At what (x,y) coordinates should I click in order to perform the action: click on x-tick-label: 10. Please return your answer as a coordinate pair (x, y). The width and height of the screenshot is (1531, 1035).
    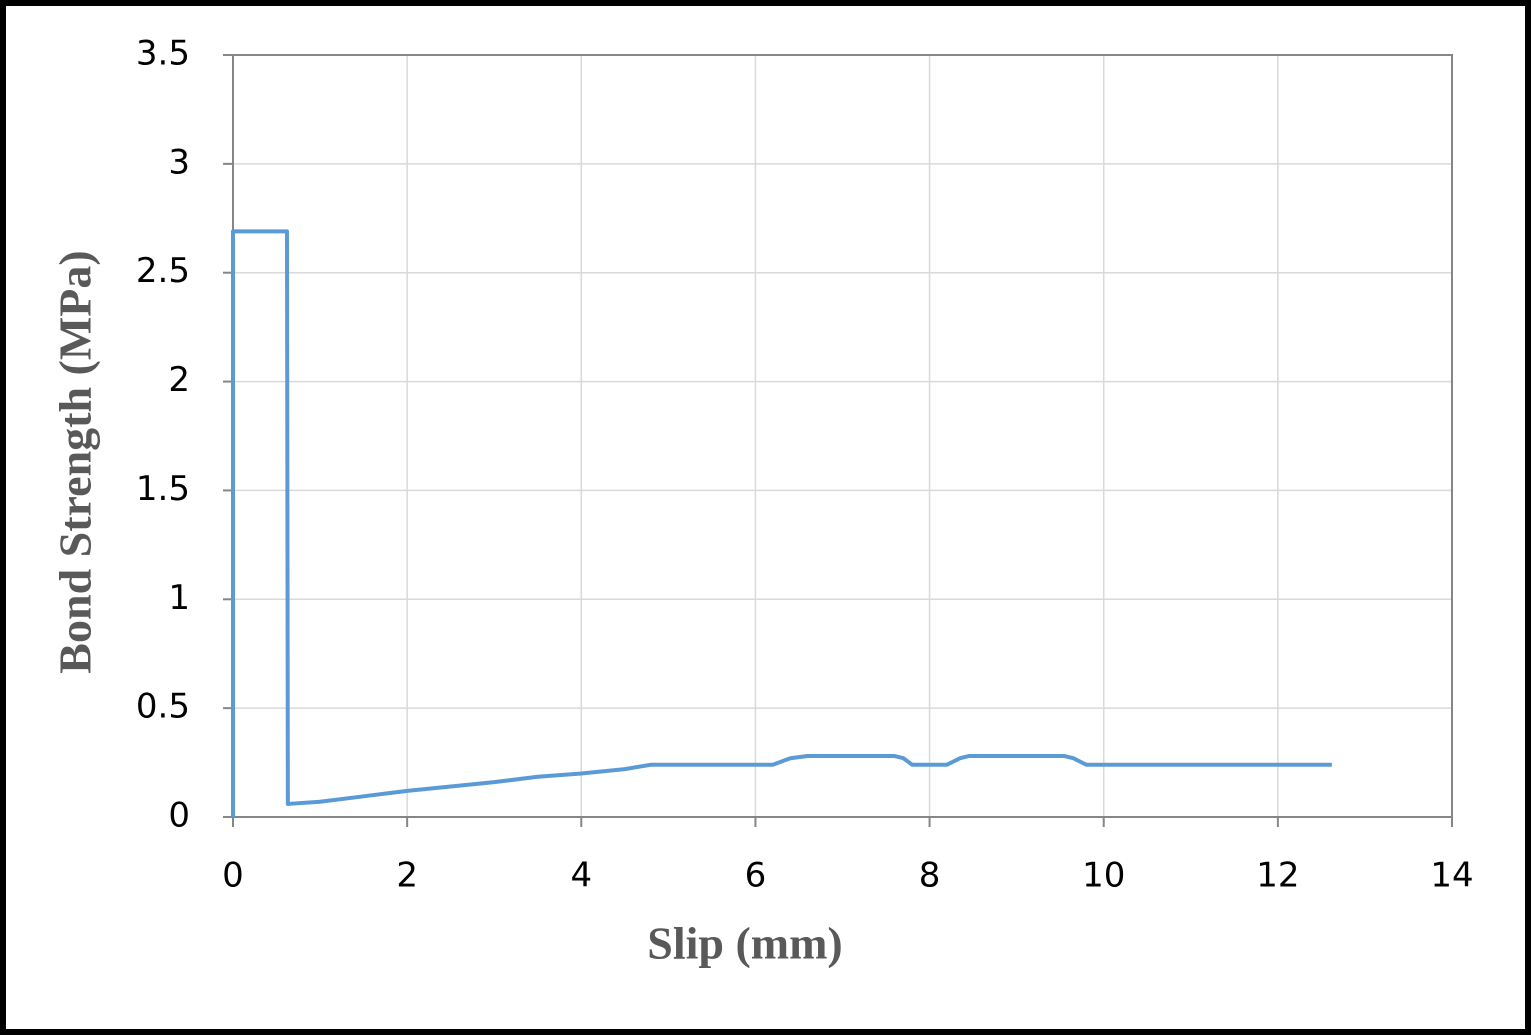
    Looking at the image, I should click on (1103, 876).